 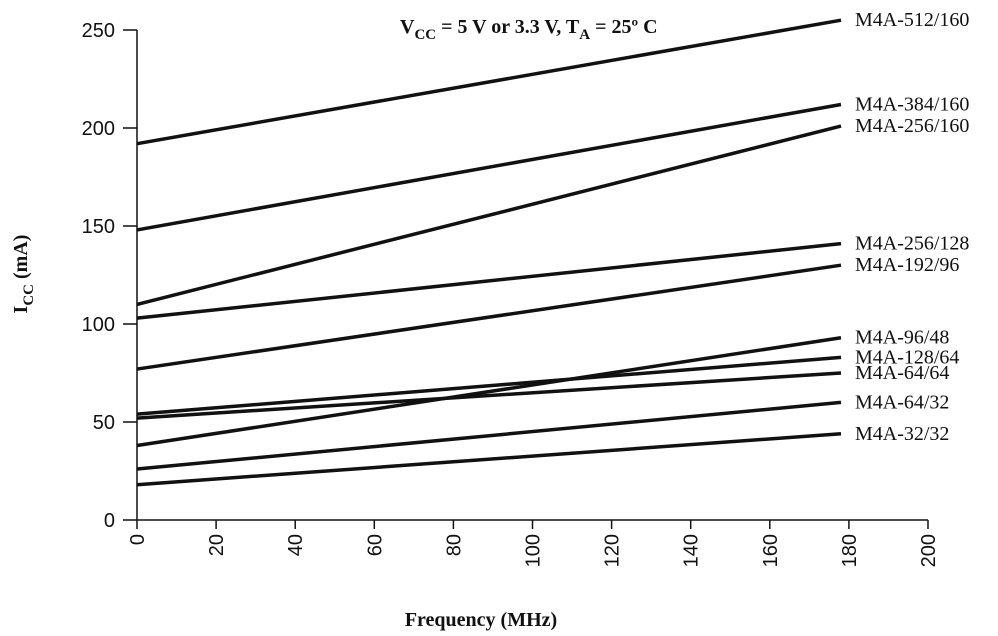 I want to click on x-tick-label: 160, so click(x=771, y=550).